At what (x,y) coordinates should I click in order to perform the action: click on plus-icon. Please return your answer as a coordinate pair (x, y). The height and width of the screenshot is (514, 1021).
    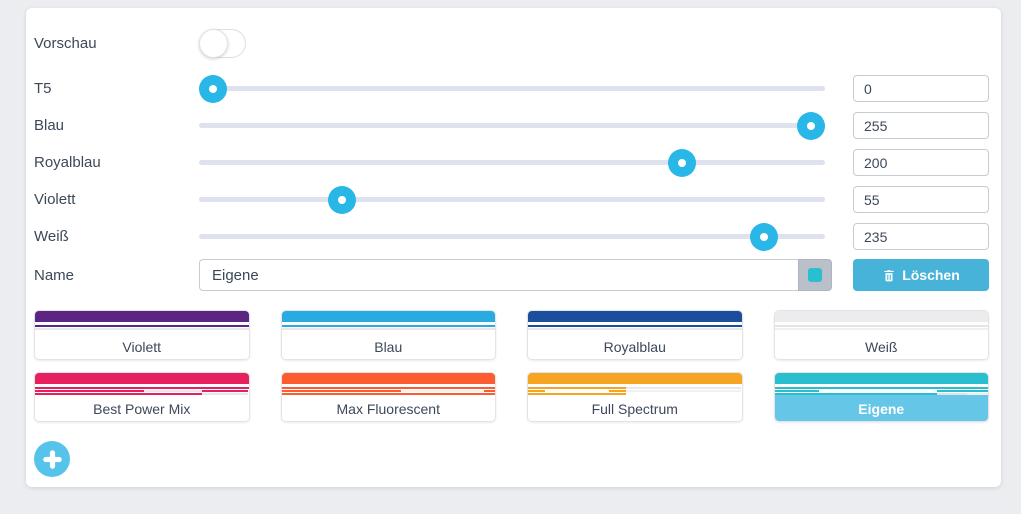
    Looking at the image, I should click on (52, 459).